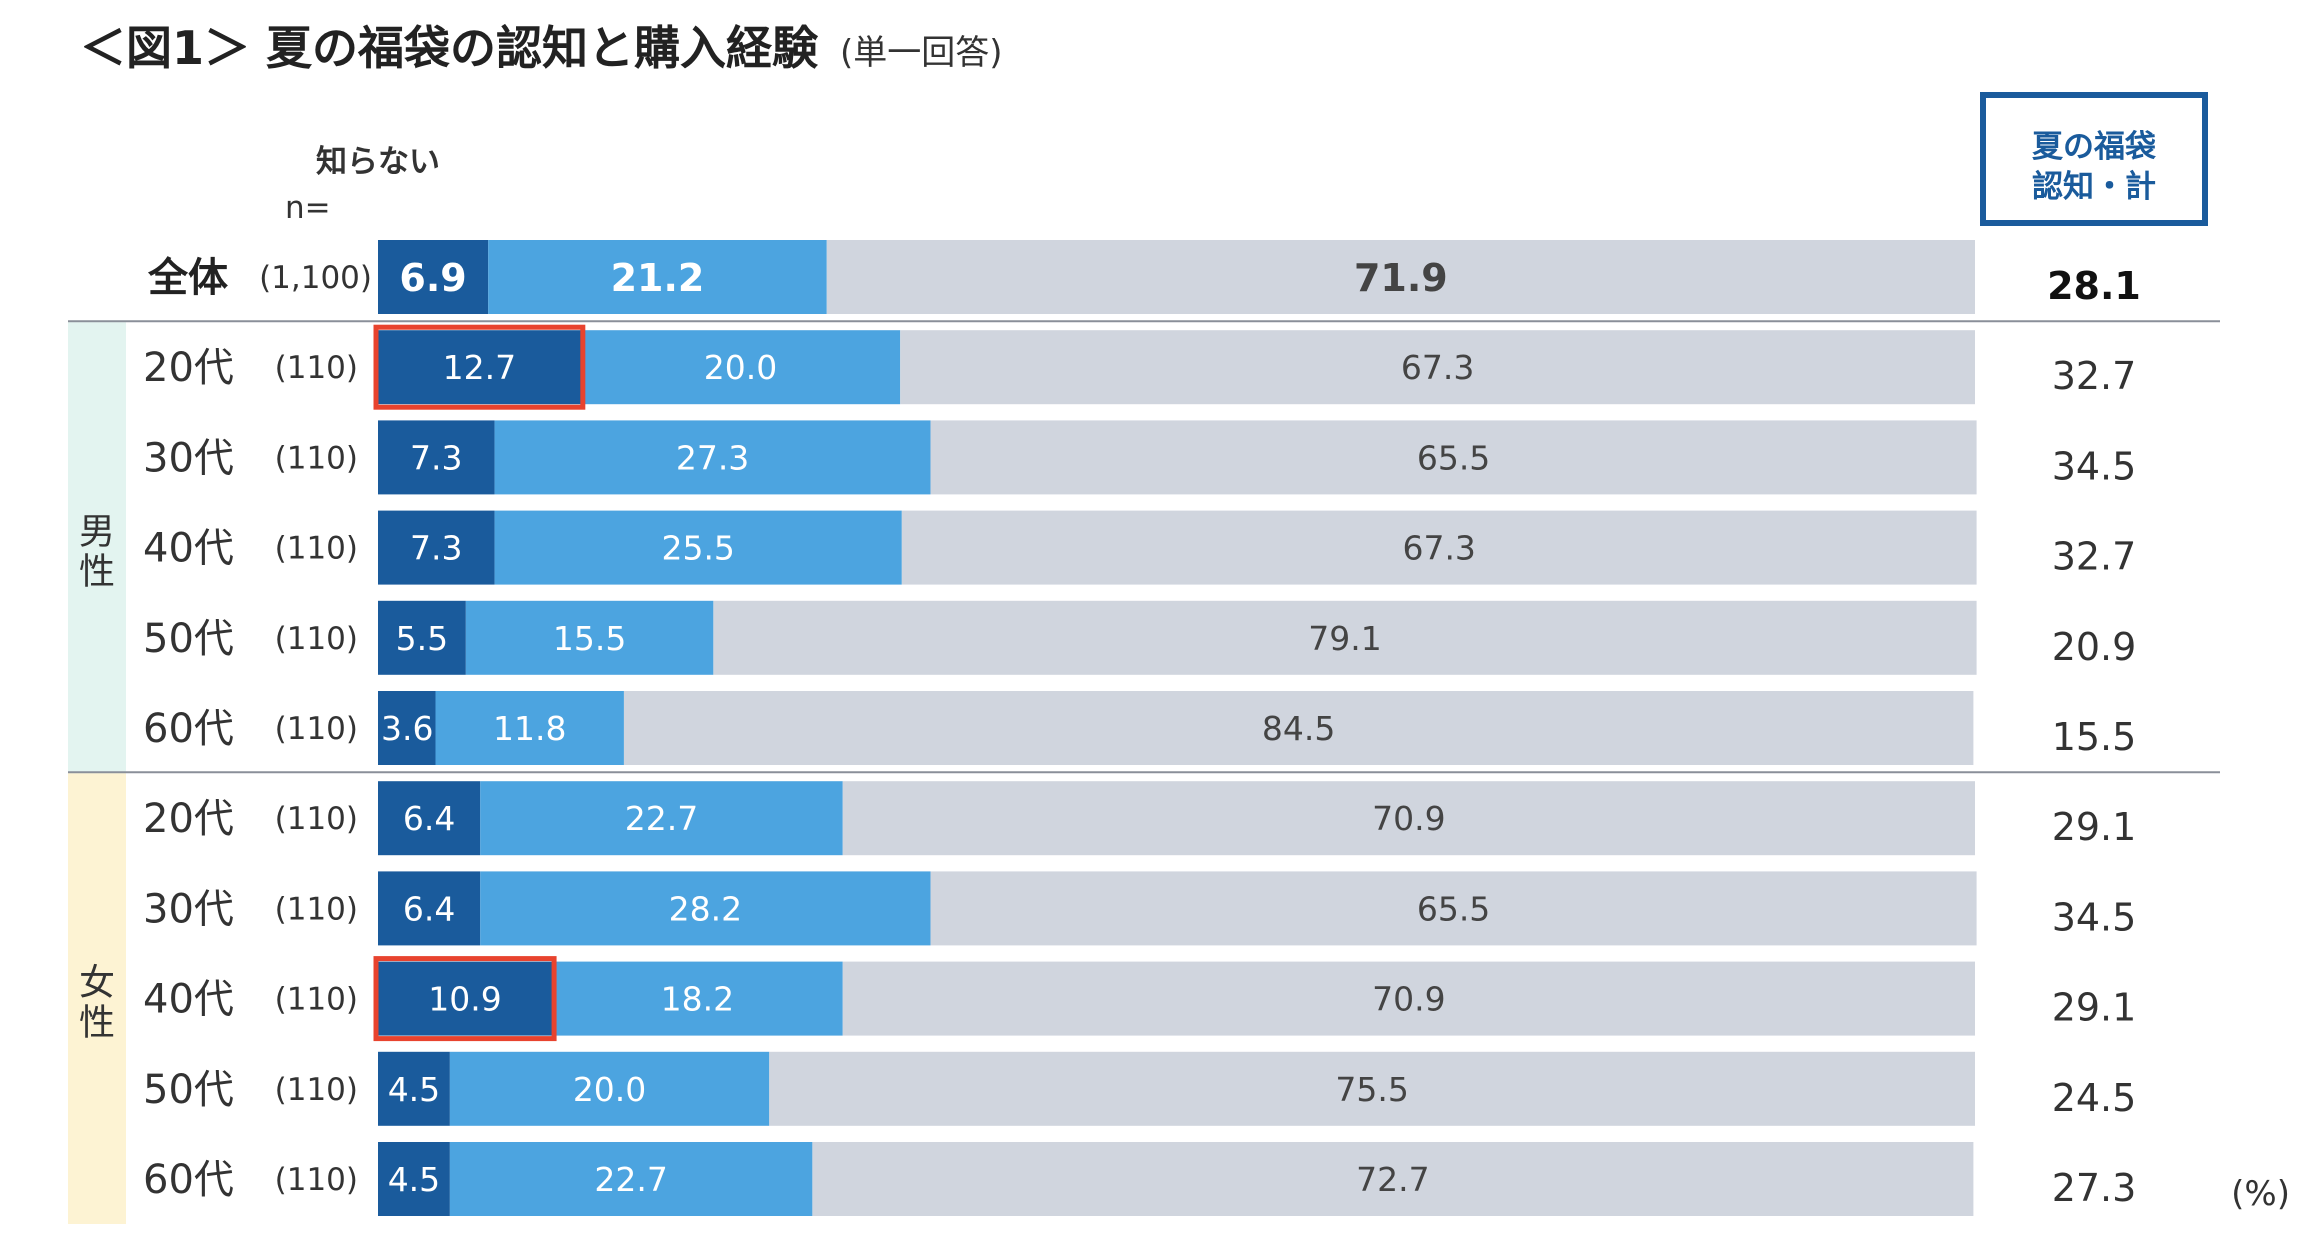  Describe the element at coordinates (658, 278) in the screenshot. I see `data-label: 21.2` at that location.